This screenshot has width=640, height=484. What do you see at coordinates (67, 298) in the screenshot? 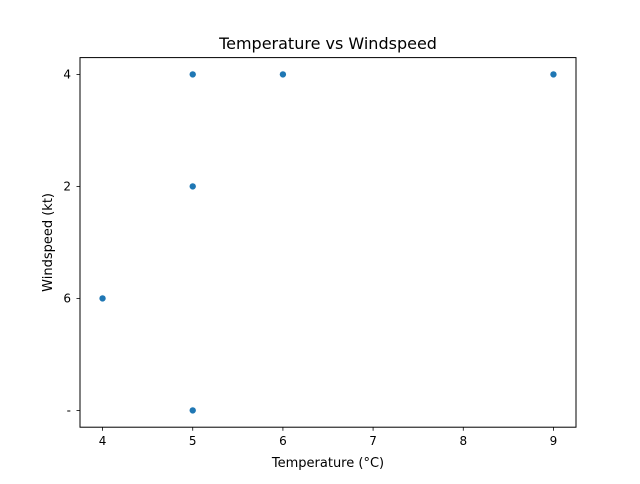
I see `y-tick-label: 6` at bounding box center [67, 298].